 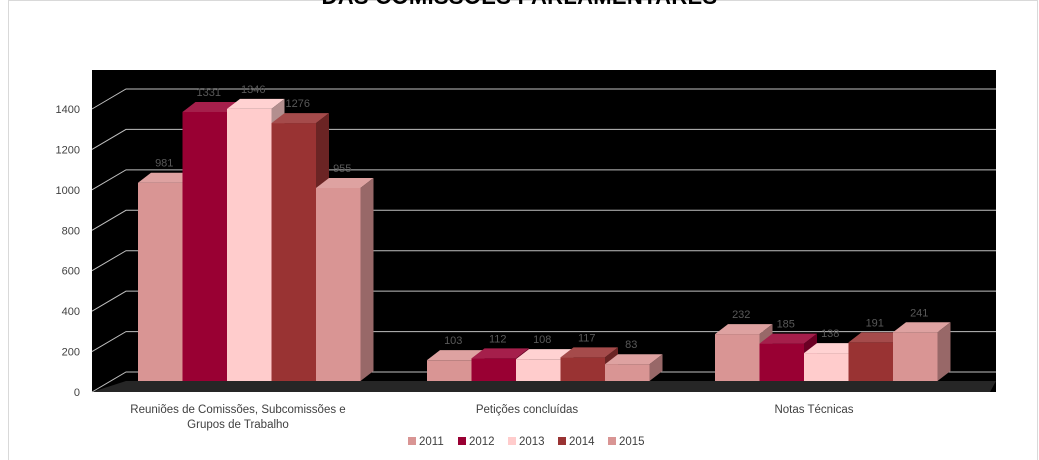 What do you see at coordinates (453, 341) in the screenshot?
I see `data-label: 103` at bounding box center [453, 341].